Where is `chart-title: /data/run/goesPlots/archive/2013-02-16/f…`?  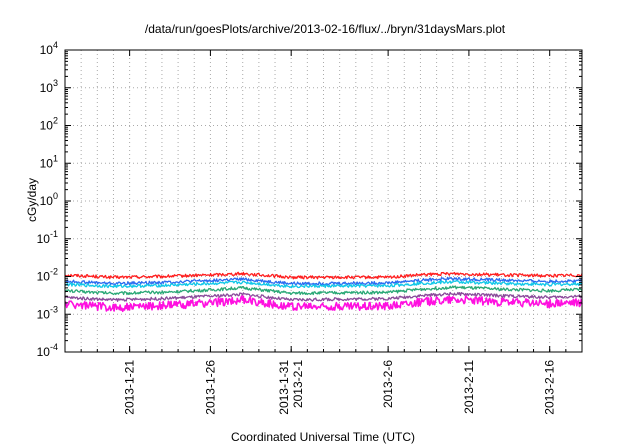 chart-title: /data/run/goesPlots/archive/2013-02-16/f… is located at coordinates (325, 29).